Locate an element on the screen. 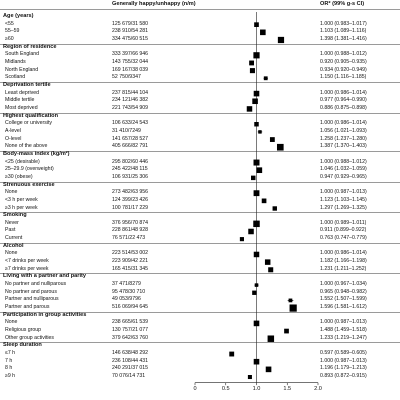  category-label: Partner and parous is located at coordinates (27, 307).